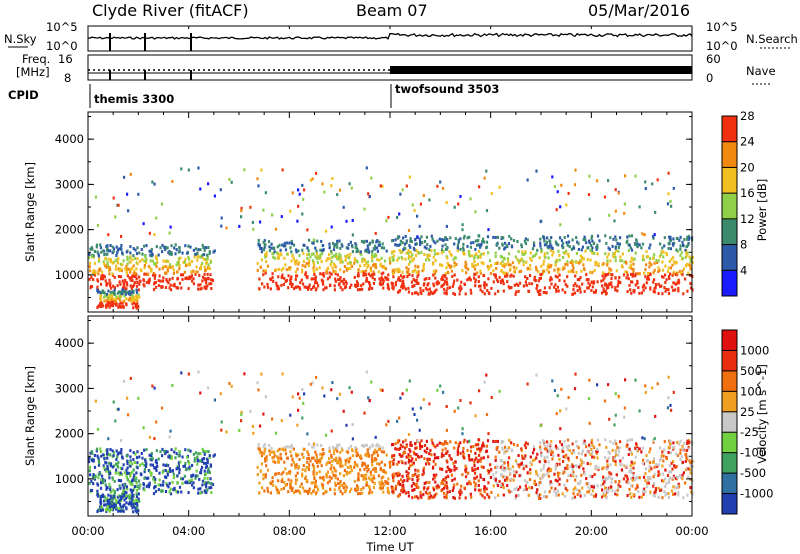 Image resolution: width=800 pixels, height=554 pixels. What do you see at coordinates (722, 46) in the screenshot?
I see `nsearch-tick-bottom: 10^0` at bounding box center [722, 46].